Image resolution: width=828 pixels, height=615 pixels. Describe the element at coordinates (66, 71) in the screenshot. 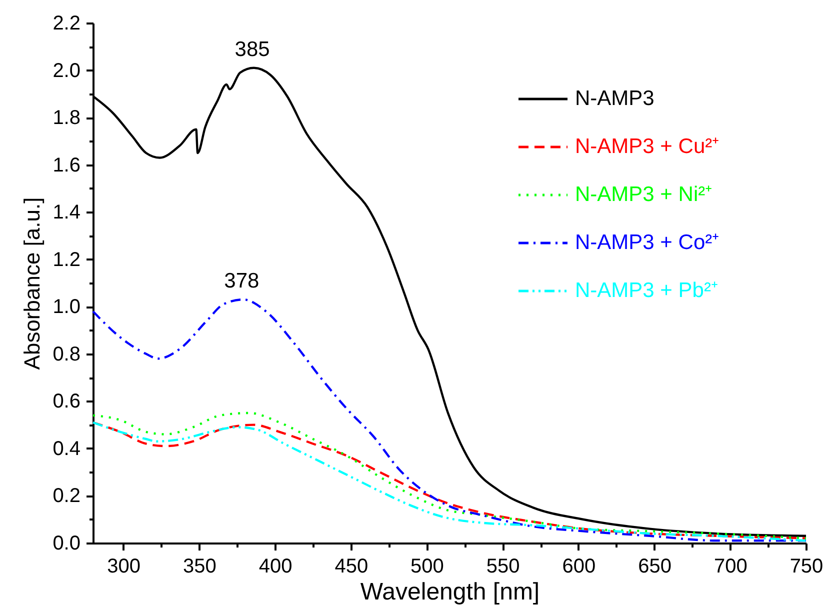

I see `y-tick-label: 2.0` at that location.